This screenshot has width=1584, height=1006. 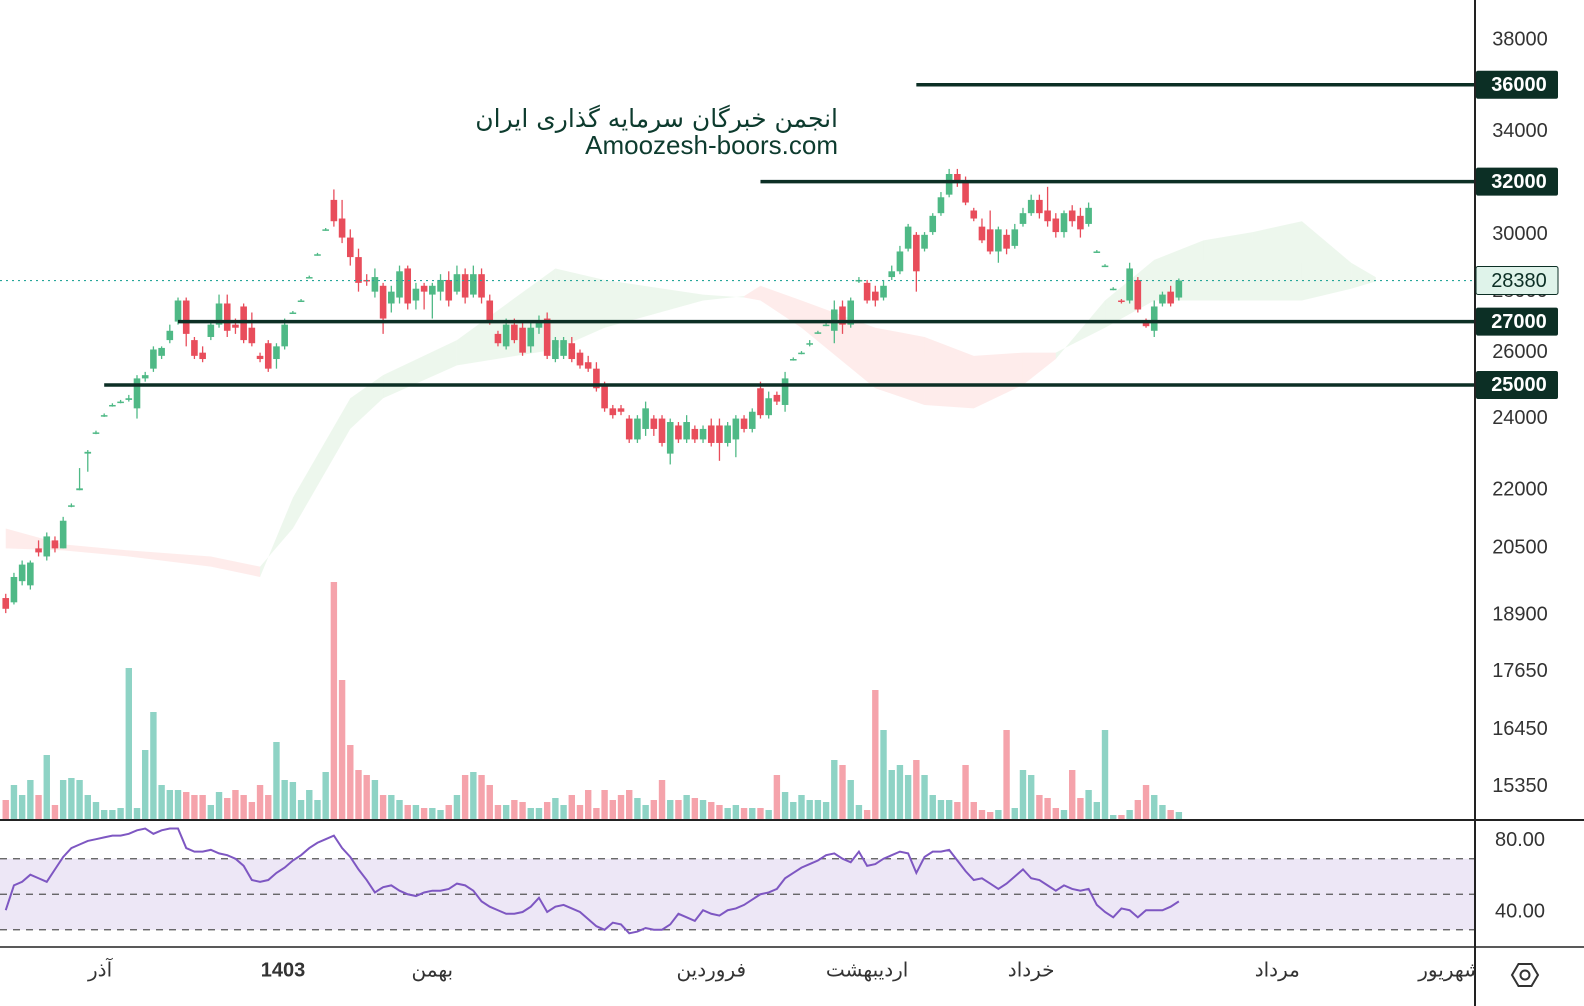 I want to click on y-tick-label: 20500, so click(x=1520, y=548).